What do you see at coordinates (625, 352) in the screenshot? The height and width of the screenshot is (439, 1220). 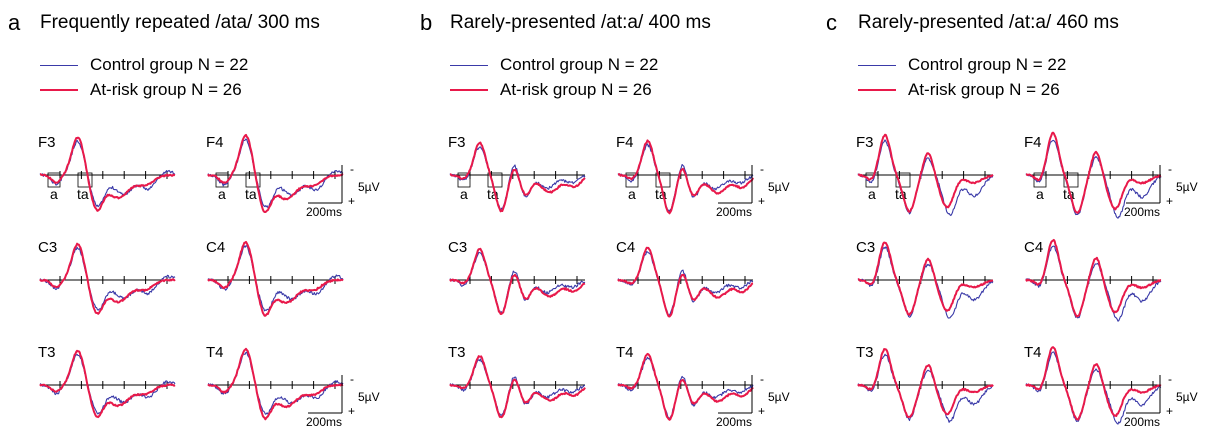 I see `electrode-label: T4` at bounding box center [625, 352].